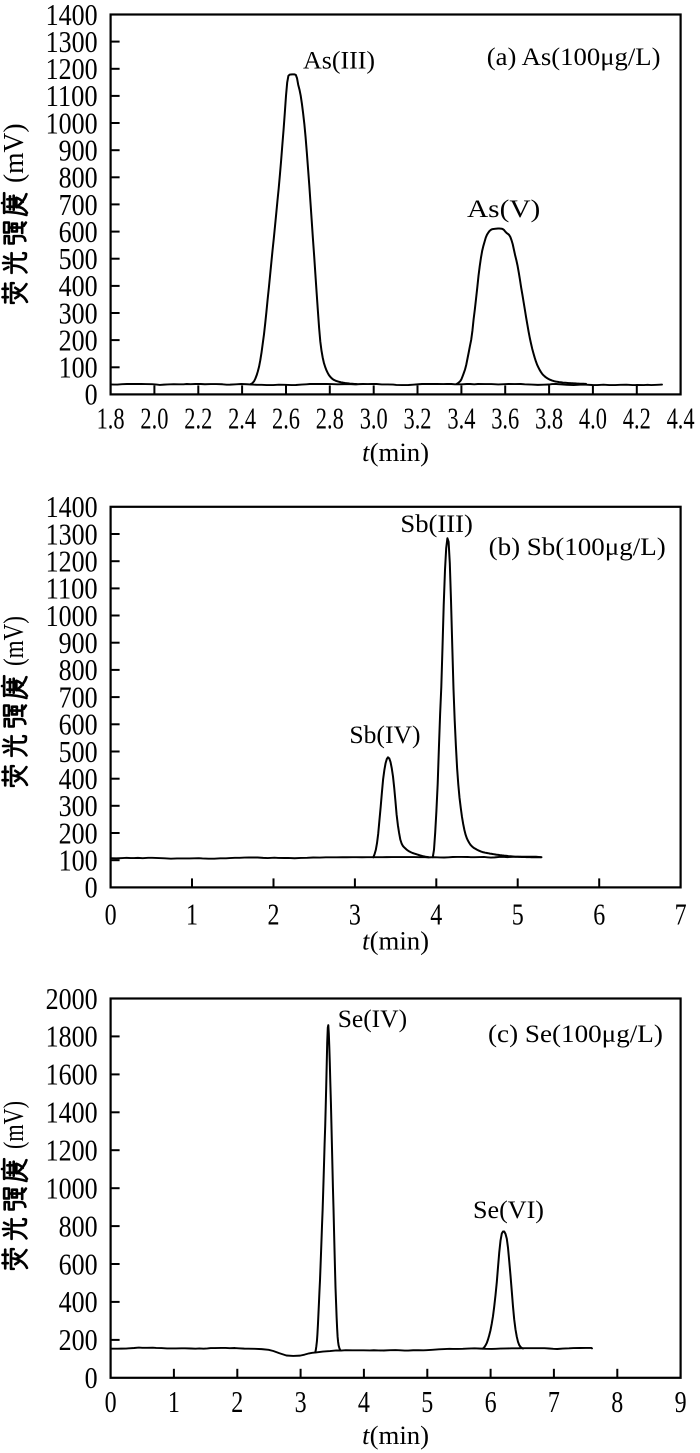 Image resolution: width=700 pixels, height=1453 pixels. I want to click on svg-text: As(V), so click(503, 208).